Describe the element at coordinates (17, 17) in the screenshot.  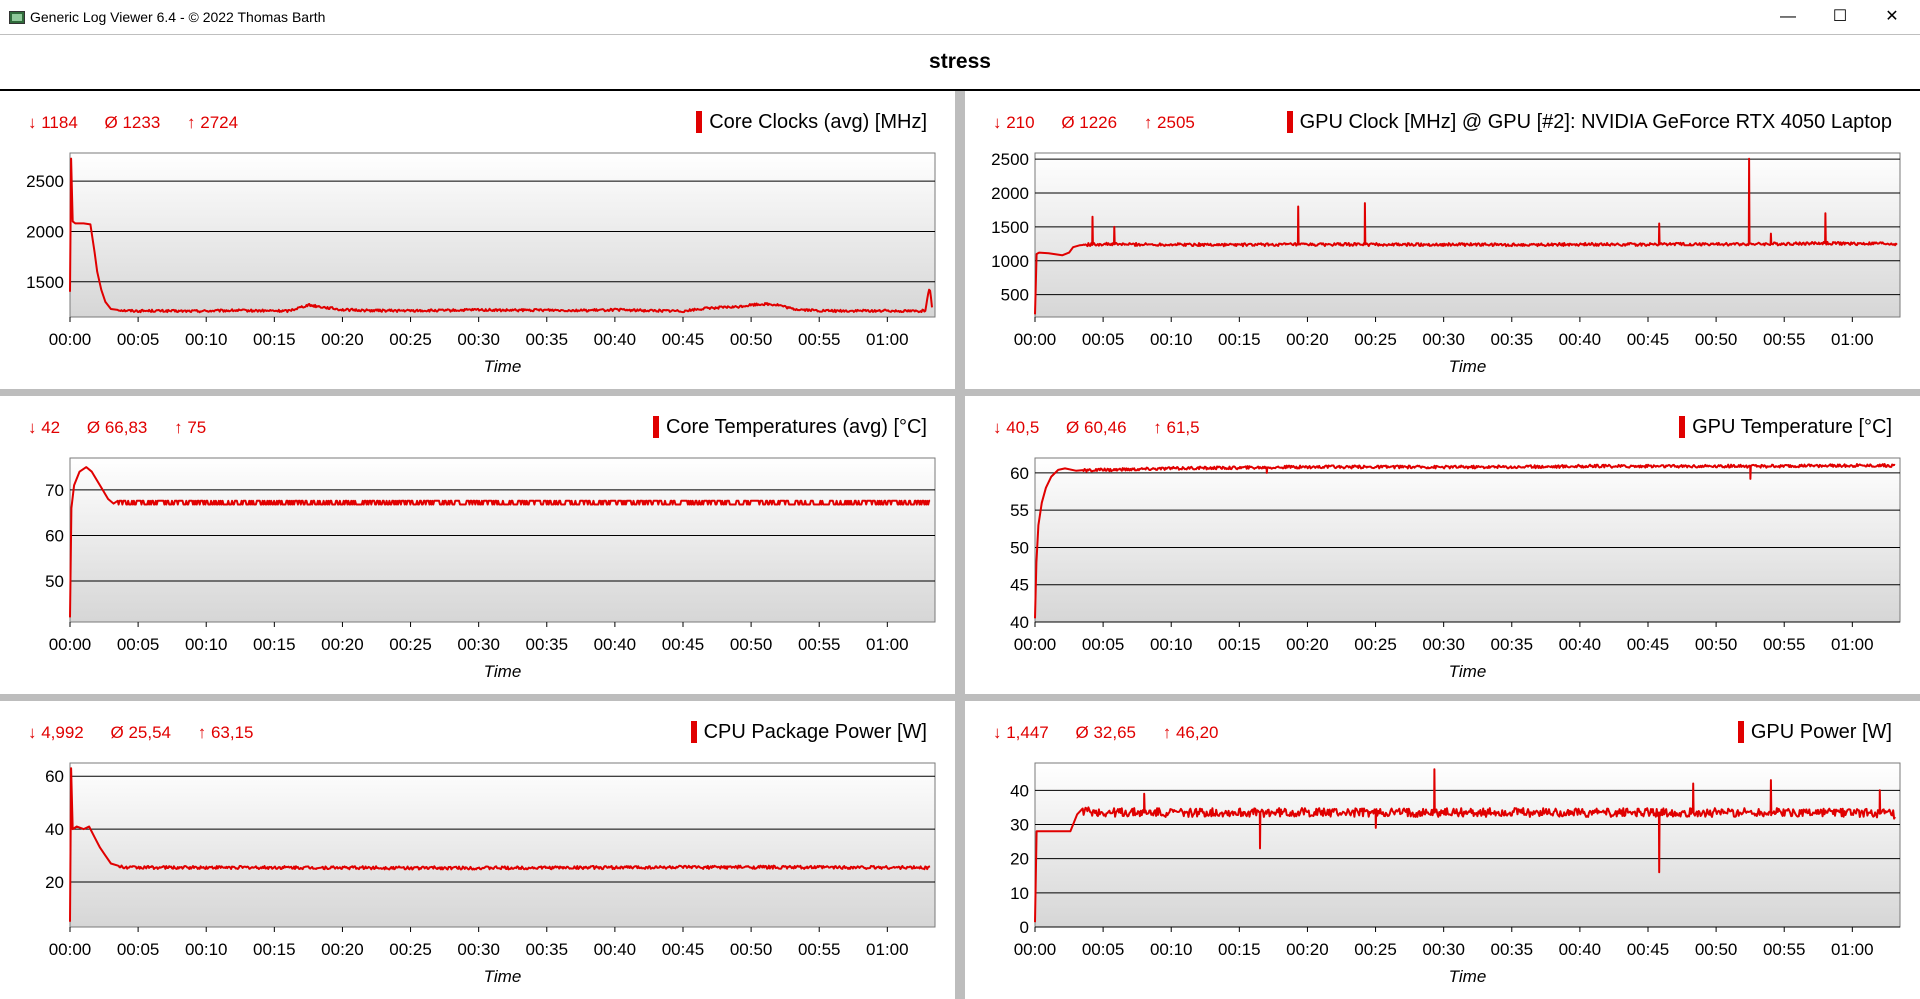
I see `log-viewer-app-icon` at that location.